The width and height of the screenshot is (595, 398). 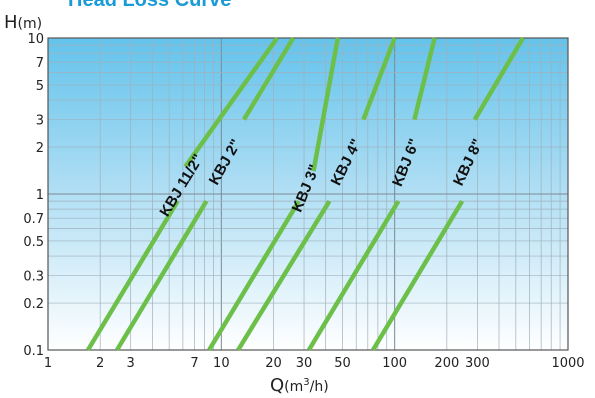 What do you see at coordinates (33, 195) in the screenshot?
I see `y-tick-labels: 0.1 0.2 0.3 0.5 0.7 1 2 3 5 7 10` at bounding box center [33, 195].